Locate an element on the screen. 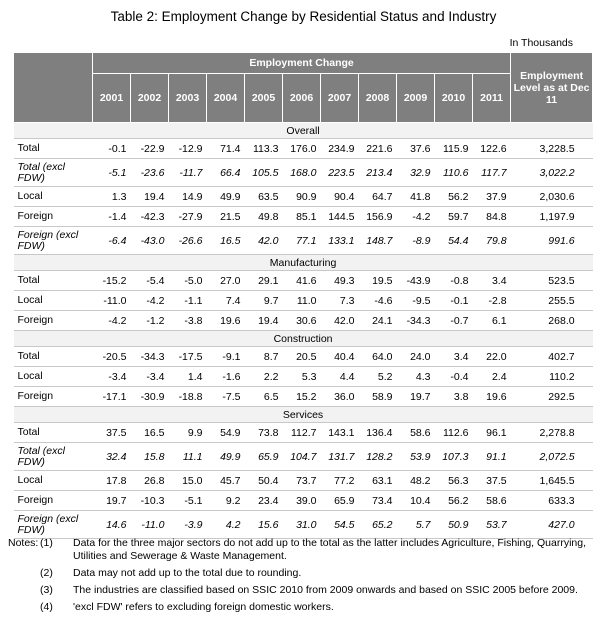 The height and width of the screenshot is (620, 607). cell-value: 110.2 is located at coordinates (551, 376).